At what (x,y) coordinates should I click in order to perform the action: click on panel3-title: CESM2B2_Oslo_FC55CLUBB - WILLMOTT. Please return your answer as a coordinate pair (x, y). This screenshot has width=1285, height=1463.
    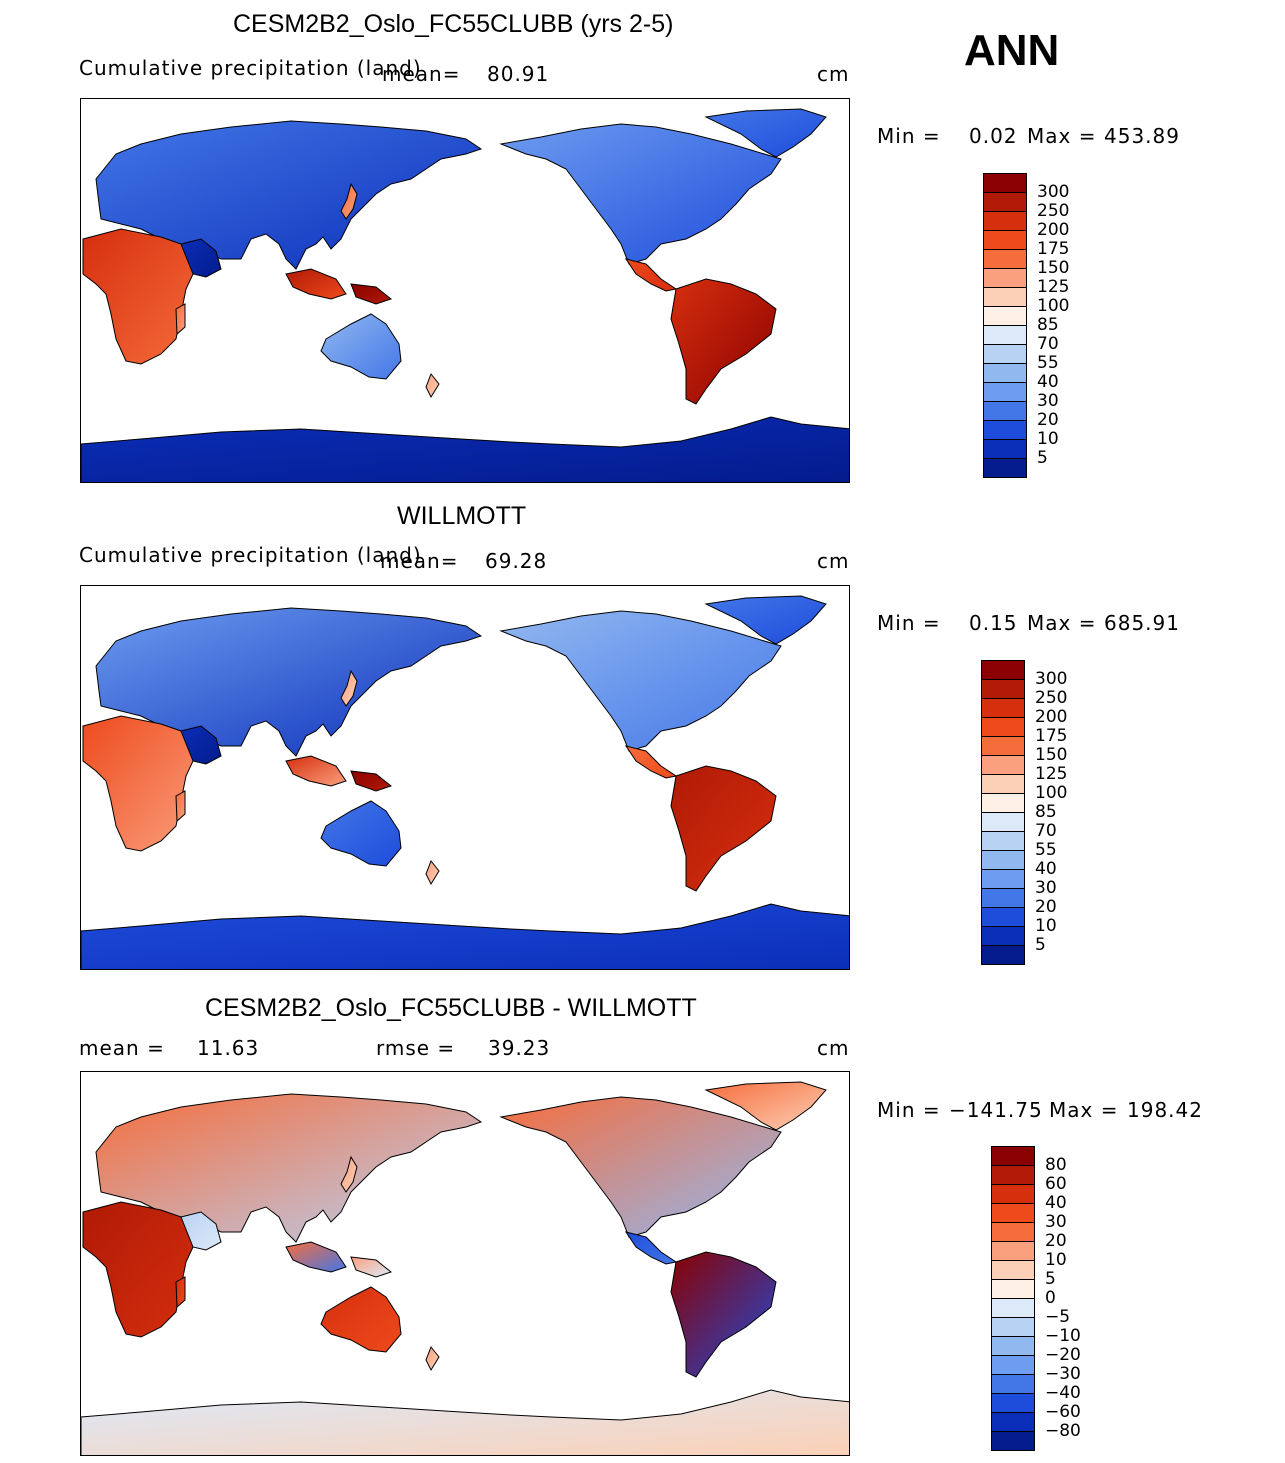
    Looking at the image, I should click on (451, 1008).